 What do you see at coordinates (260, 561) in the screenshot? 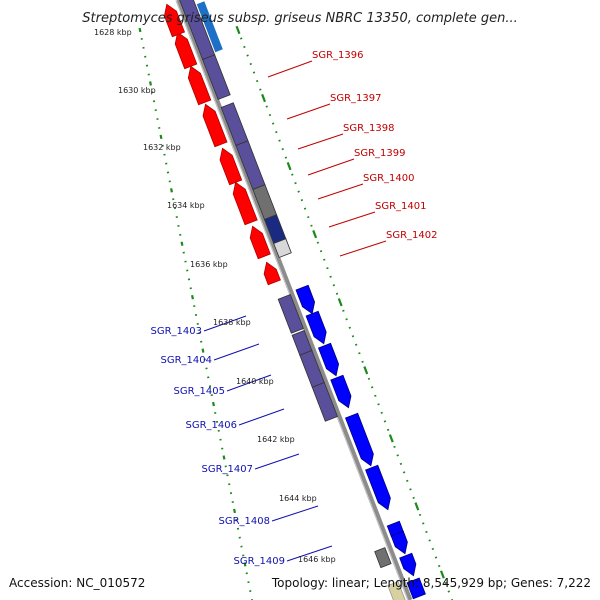
I see `forward-gene-label: SGR_1409` at bounding box center [260, 561].